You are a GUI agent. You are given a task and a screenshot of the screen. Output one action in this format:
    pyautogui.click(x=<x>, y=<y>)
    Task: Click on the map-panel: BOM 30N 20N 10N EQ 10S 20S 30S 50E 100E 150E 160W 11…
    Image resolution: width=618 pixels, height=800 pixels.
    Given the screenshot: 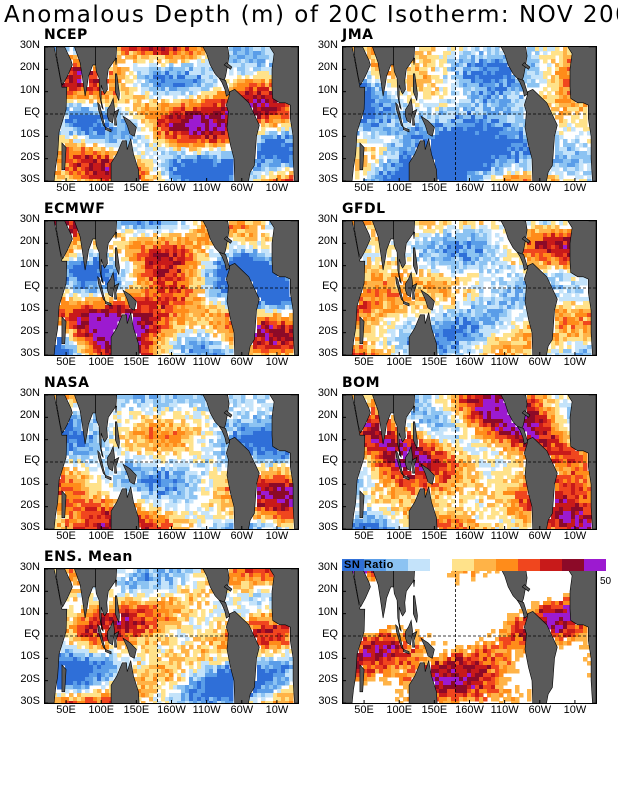 What is the action you would take?
    pyautogui.click(x=448, y=458)
    